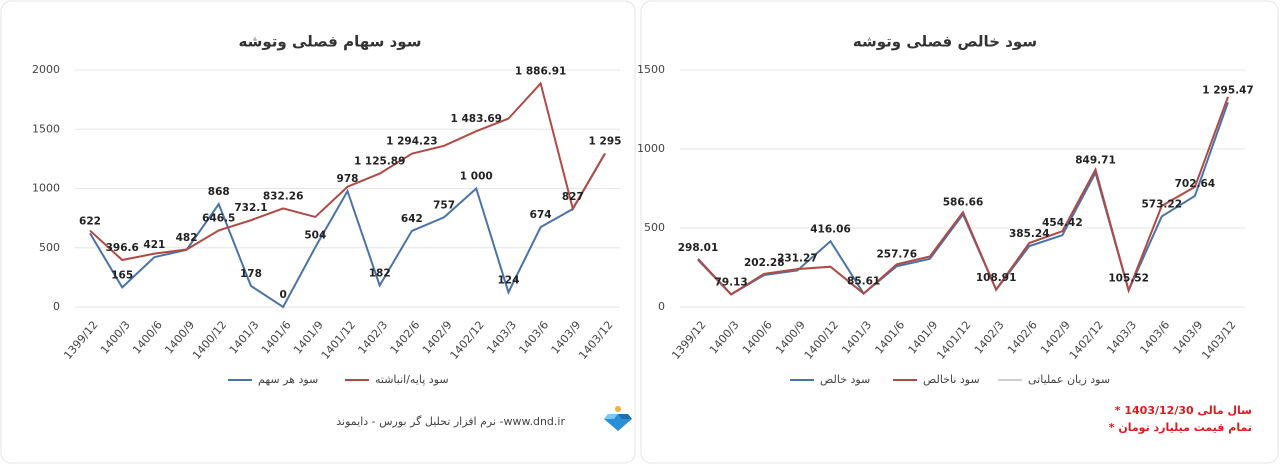 This screenshot has height=465, width=1280. What do you see at coordinates (154, 245) in the screenshot?
I see `data-label: 421` at bounding box center [154, 245].